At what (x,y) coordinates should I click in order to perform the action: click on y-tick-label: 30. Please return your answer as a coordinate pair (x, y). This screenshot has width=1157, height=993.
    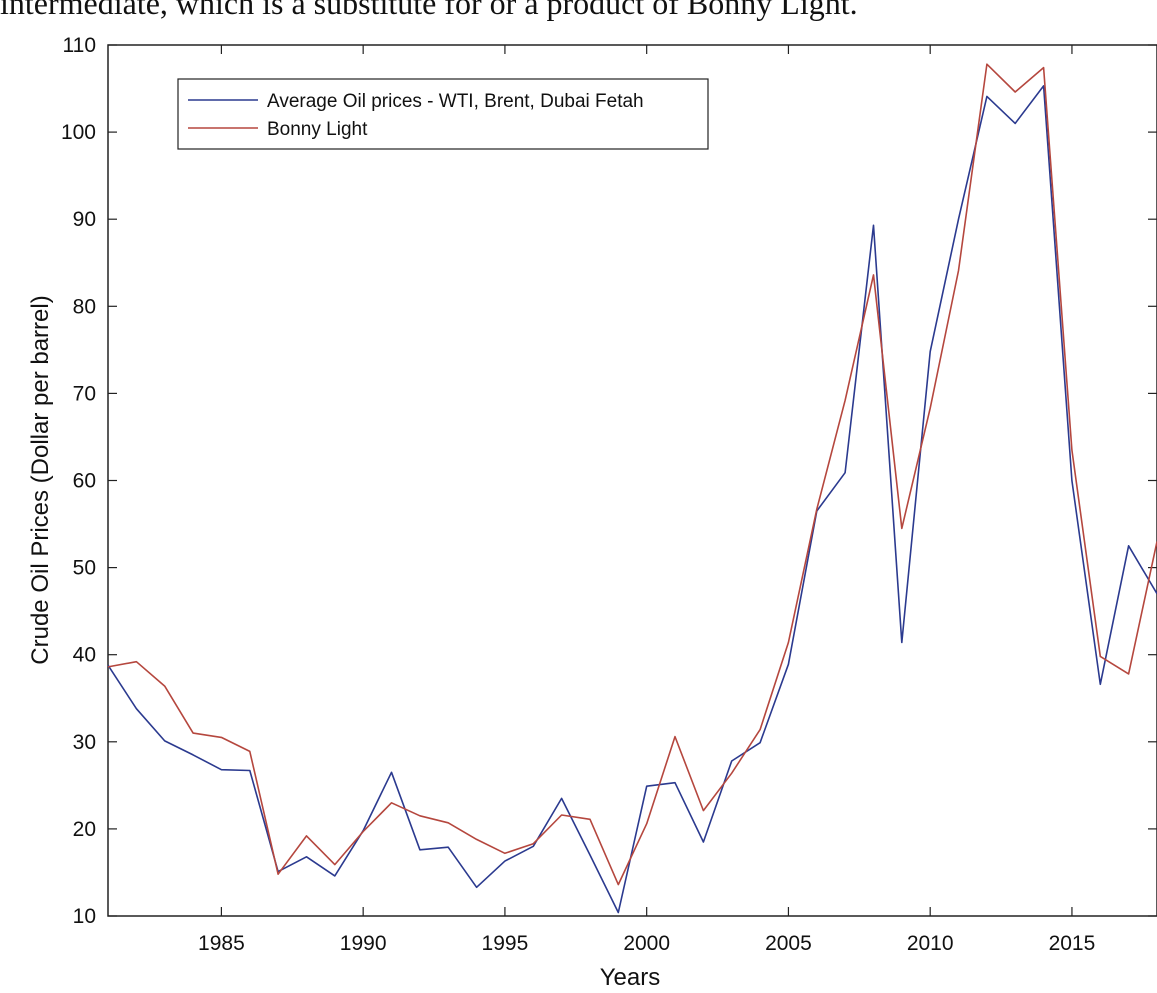
    Looking at the image, I should click on (84, 742).